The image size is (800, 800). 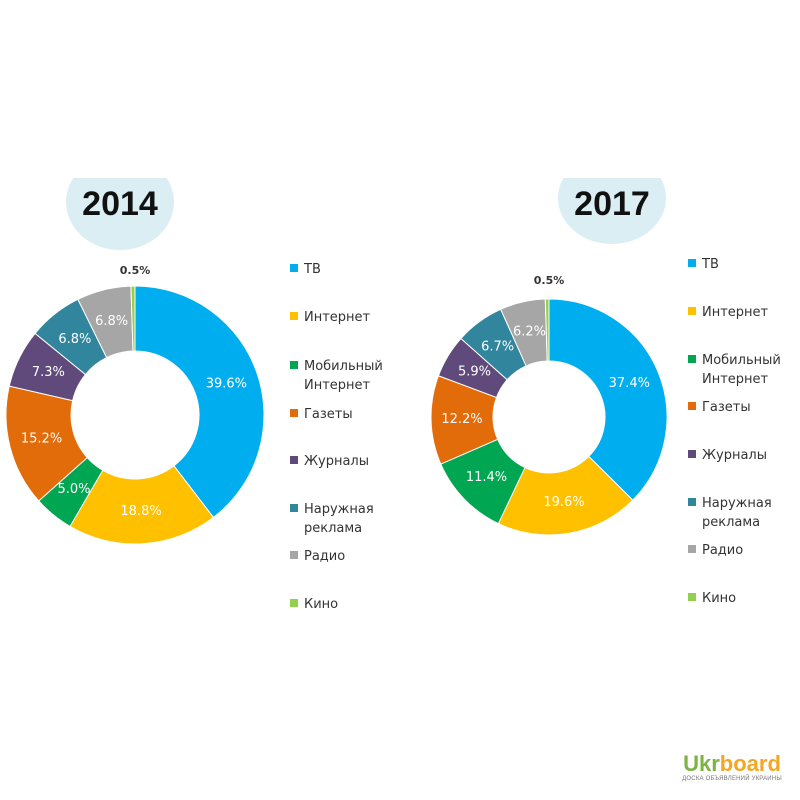 What do you see at coordinates (41, 438) in the screenshot?
I see `slice-label-newspapers: 15.2%` at bounding box center [41, 438].